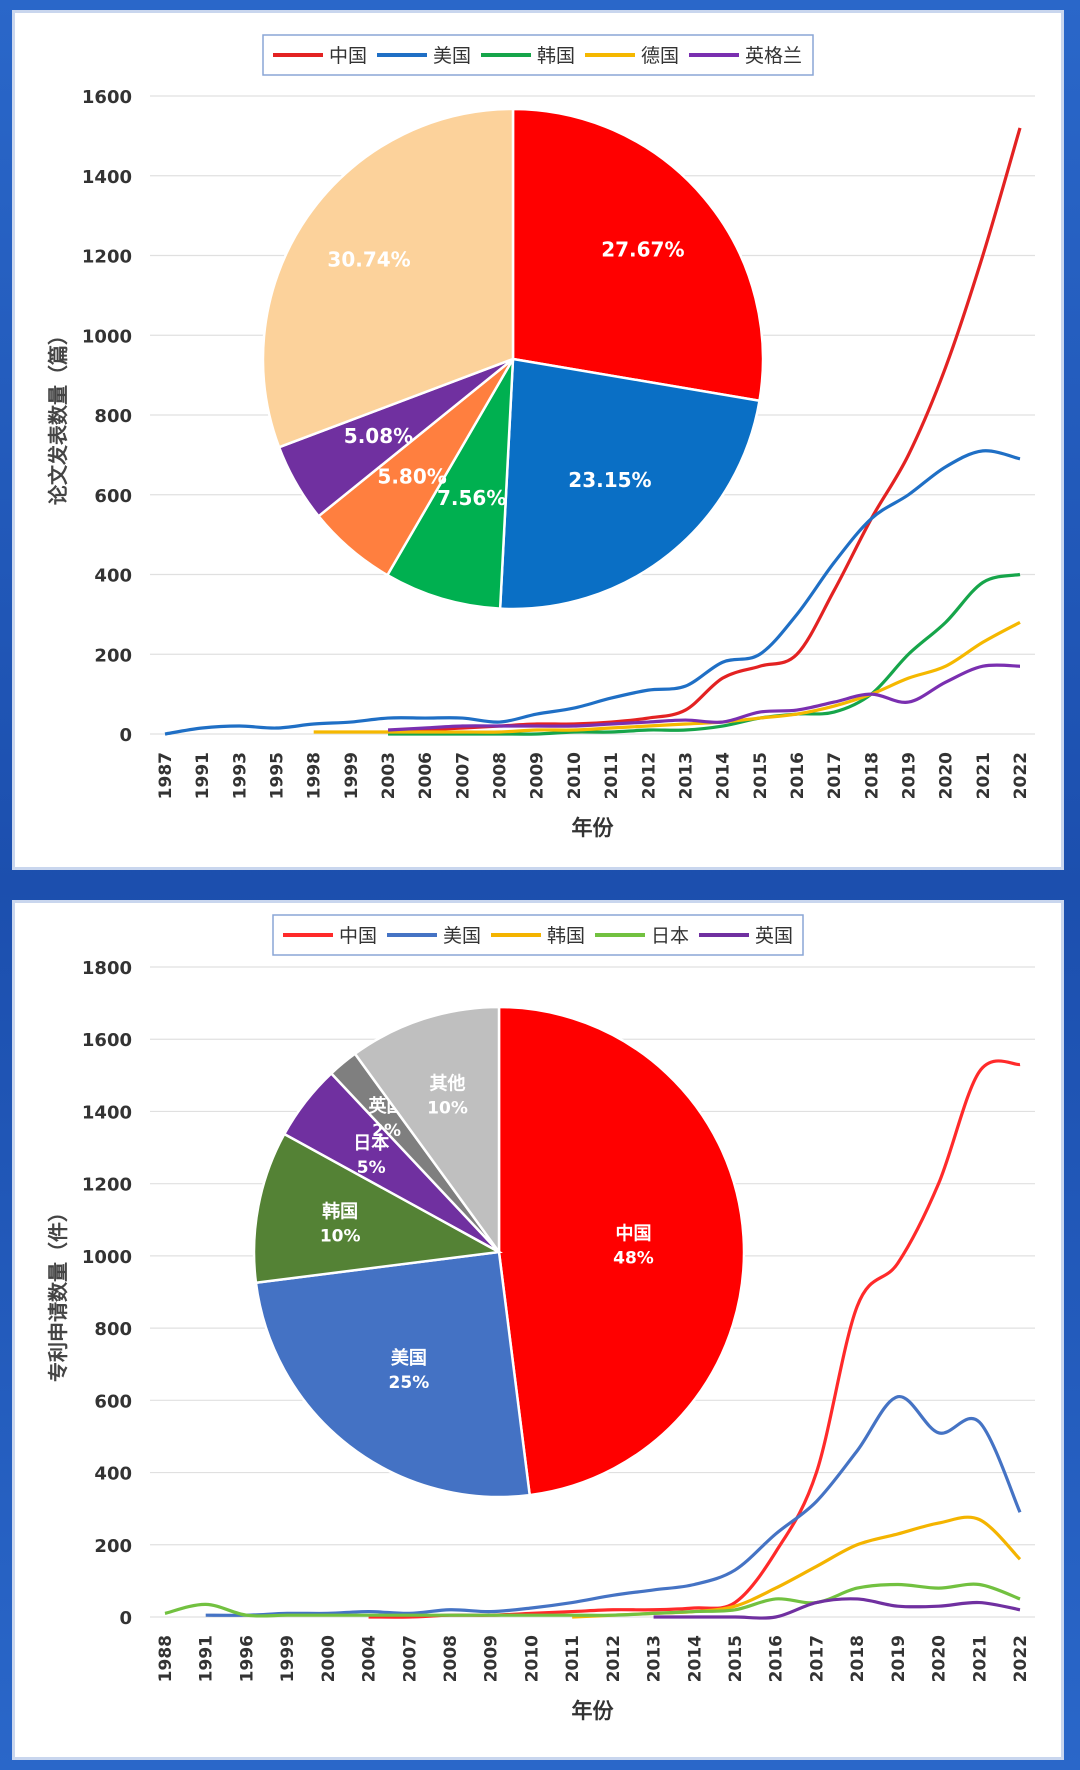  Describe the element at coordinates (340, 1212) in the screenshot. I see `pie-slice-name: 韩国` at that location.